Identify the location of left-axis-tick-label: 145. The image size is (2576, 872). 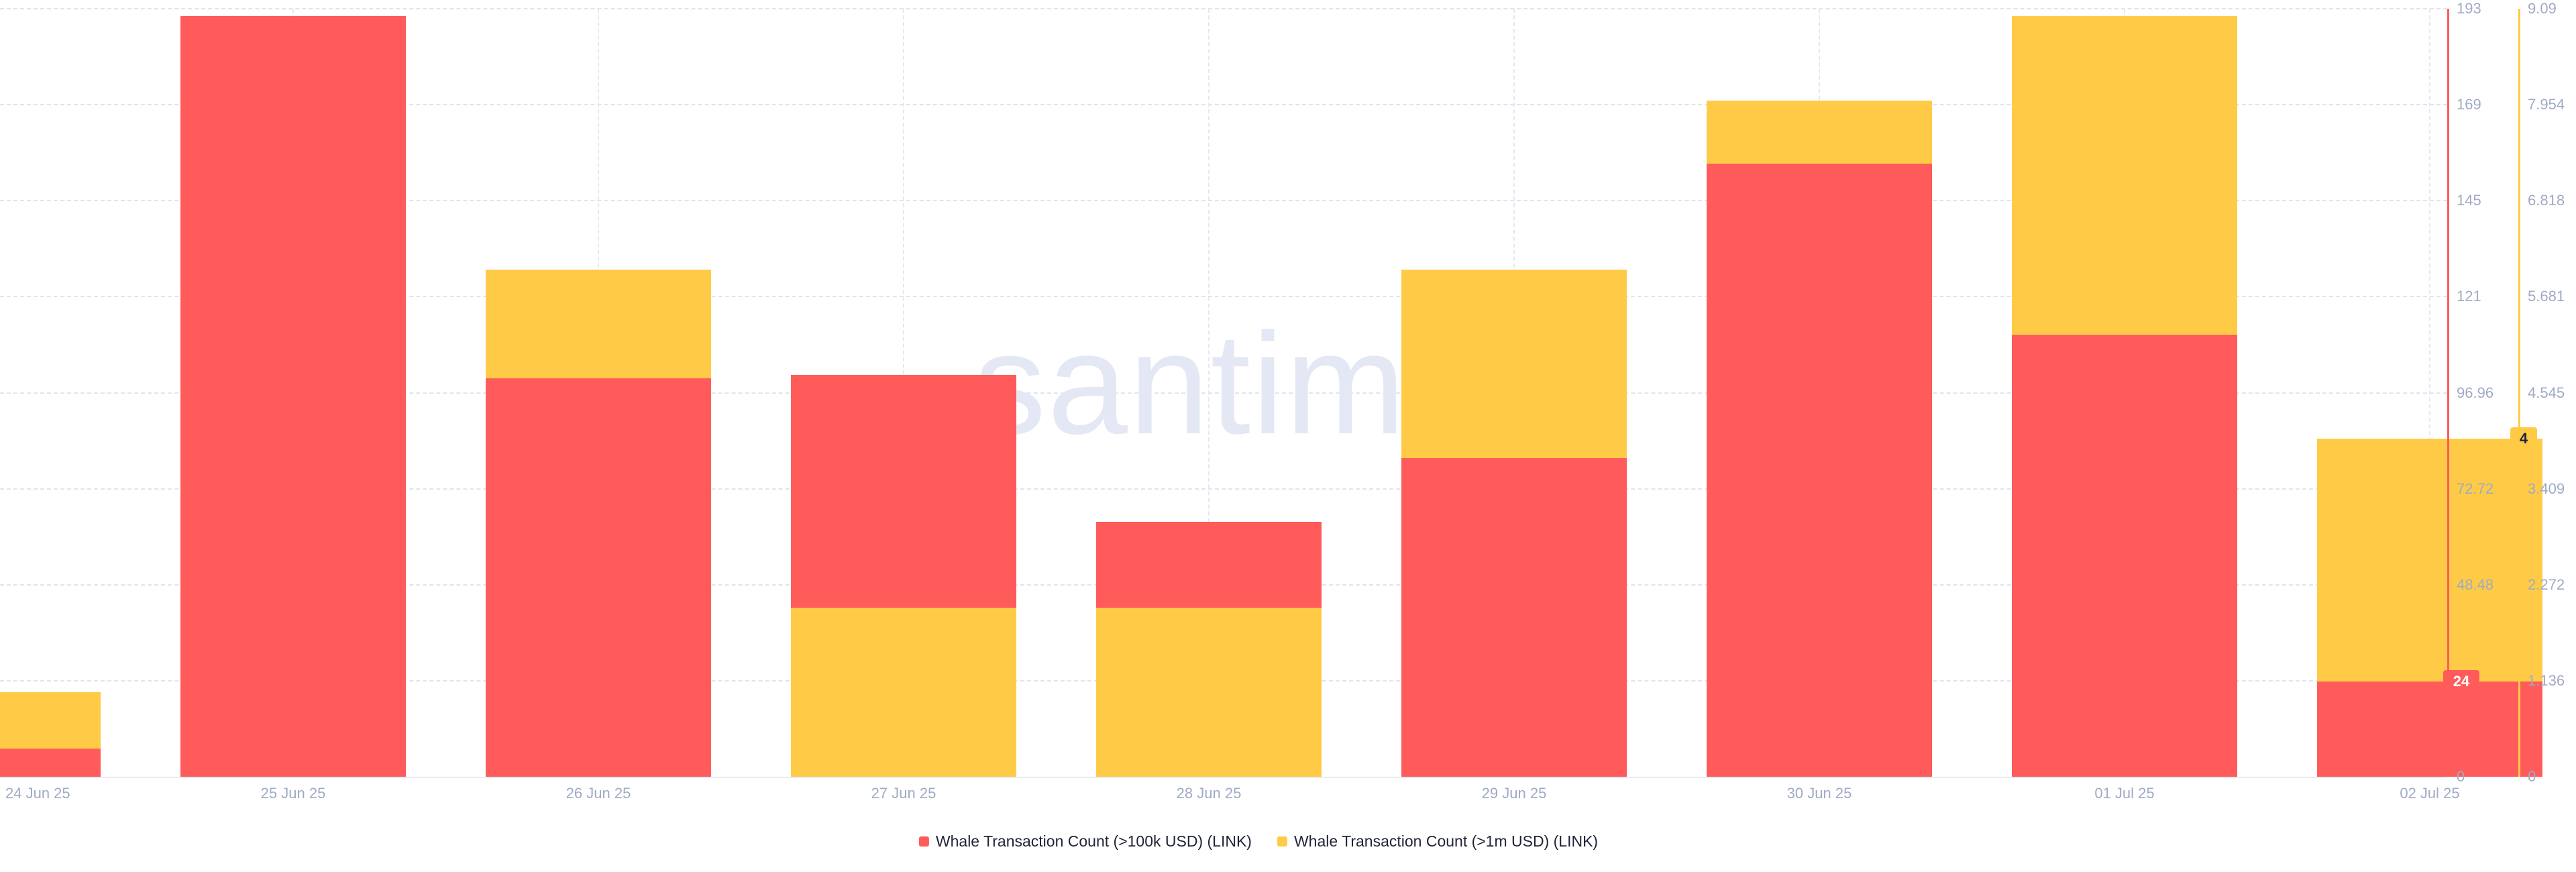
(2469, 200).